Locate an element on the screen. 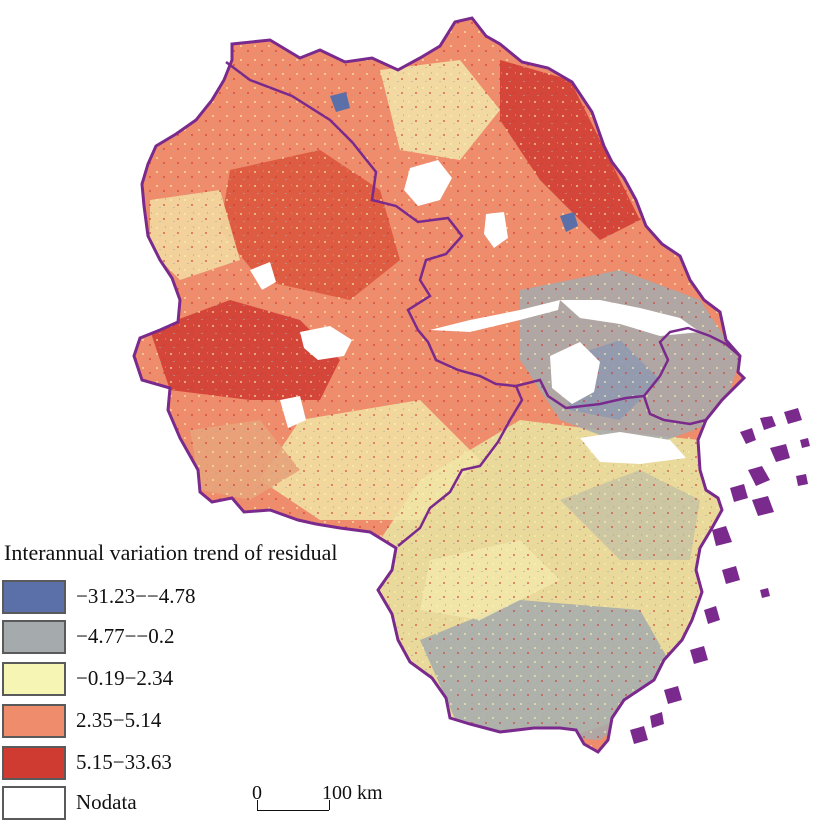 This screenshot has height=824, width=817. legend-title: Interannual variation trend of residual is located at coordinates (171, 552).